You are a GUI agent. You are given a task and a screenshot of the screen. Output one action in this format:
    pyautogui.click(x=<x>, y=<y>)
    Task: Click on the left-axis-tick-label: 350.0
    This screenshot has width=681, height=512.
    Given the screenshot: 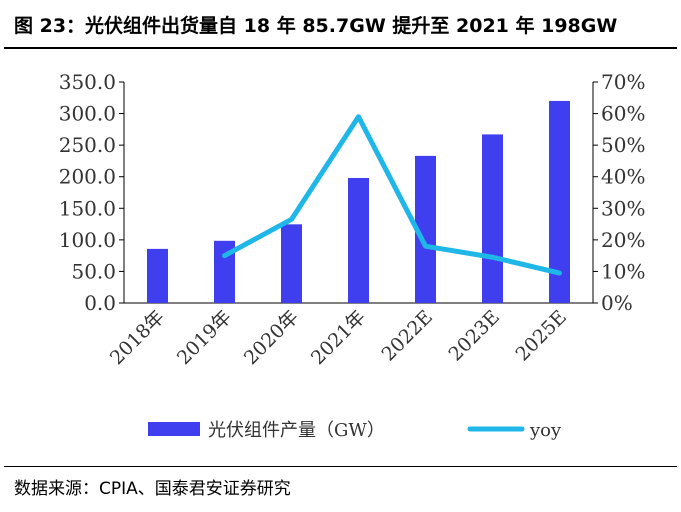 What is the action you would take?
    pyautogui.click(x=87, y=82)
    